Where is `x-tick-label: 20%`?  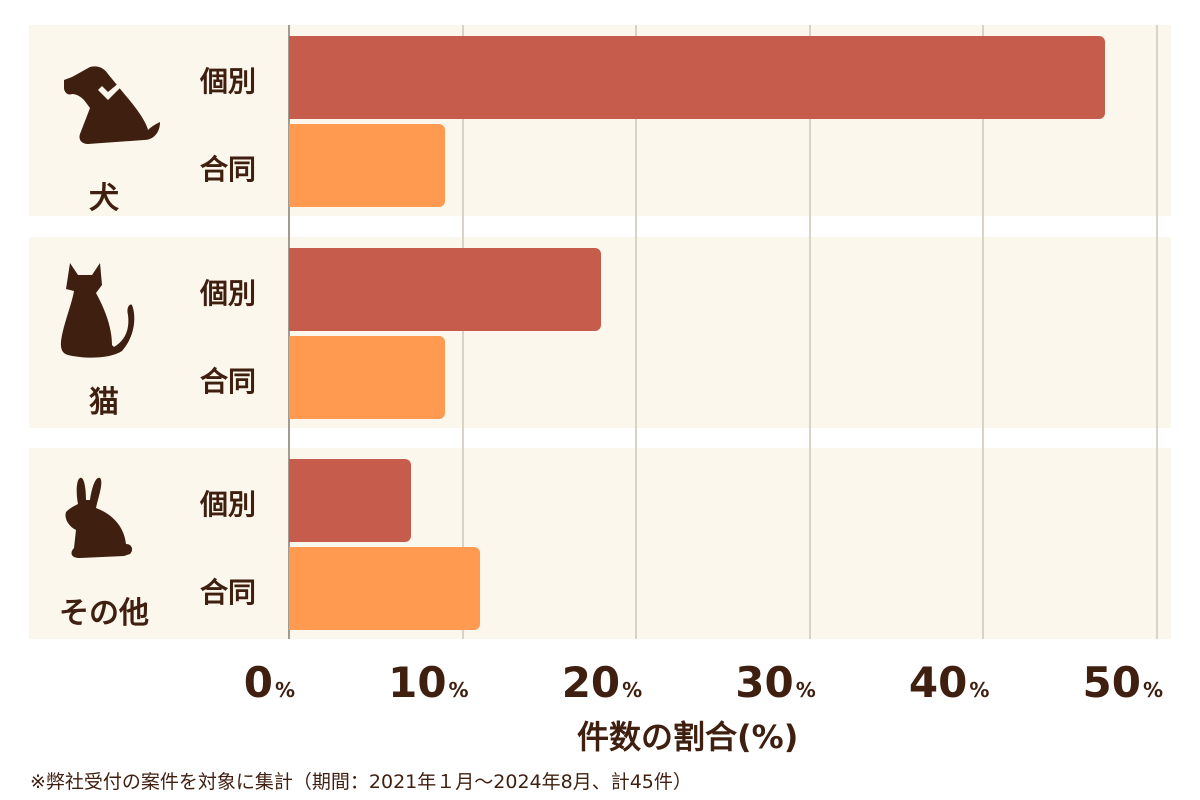
x-tick-label: 20% is located at coordinates (582, 682).